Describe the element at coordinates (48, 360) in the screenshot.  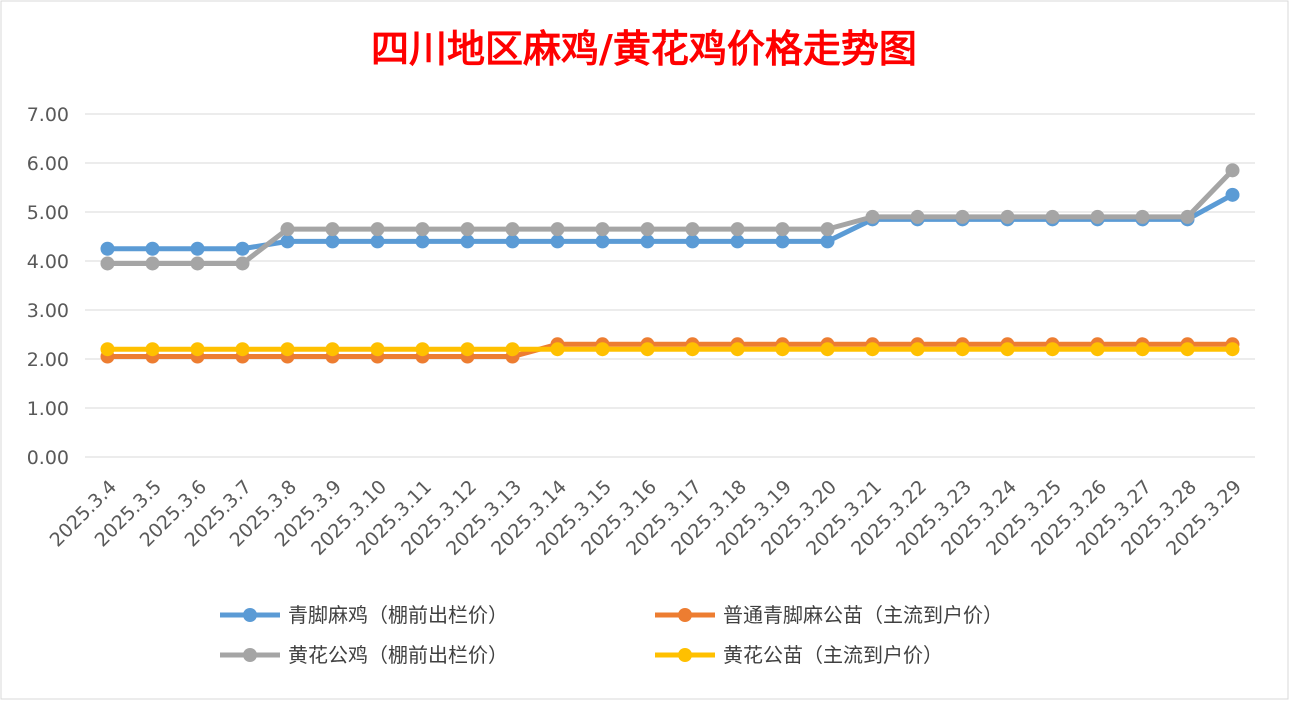
I see `y-tick-label: 2.00` at that location.